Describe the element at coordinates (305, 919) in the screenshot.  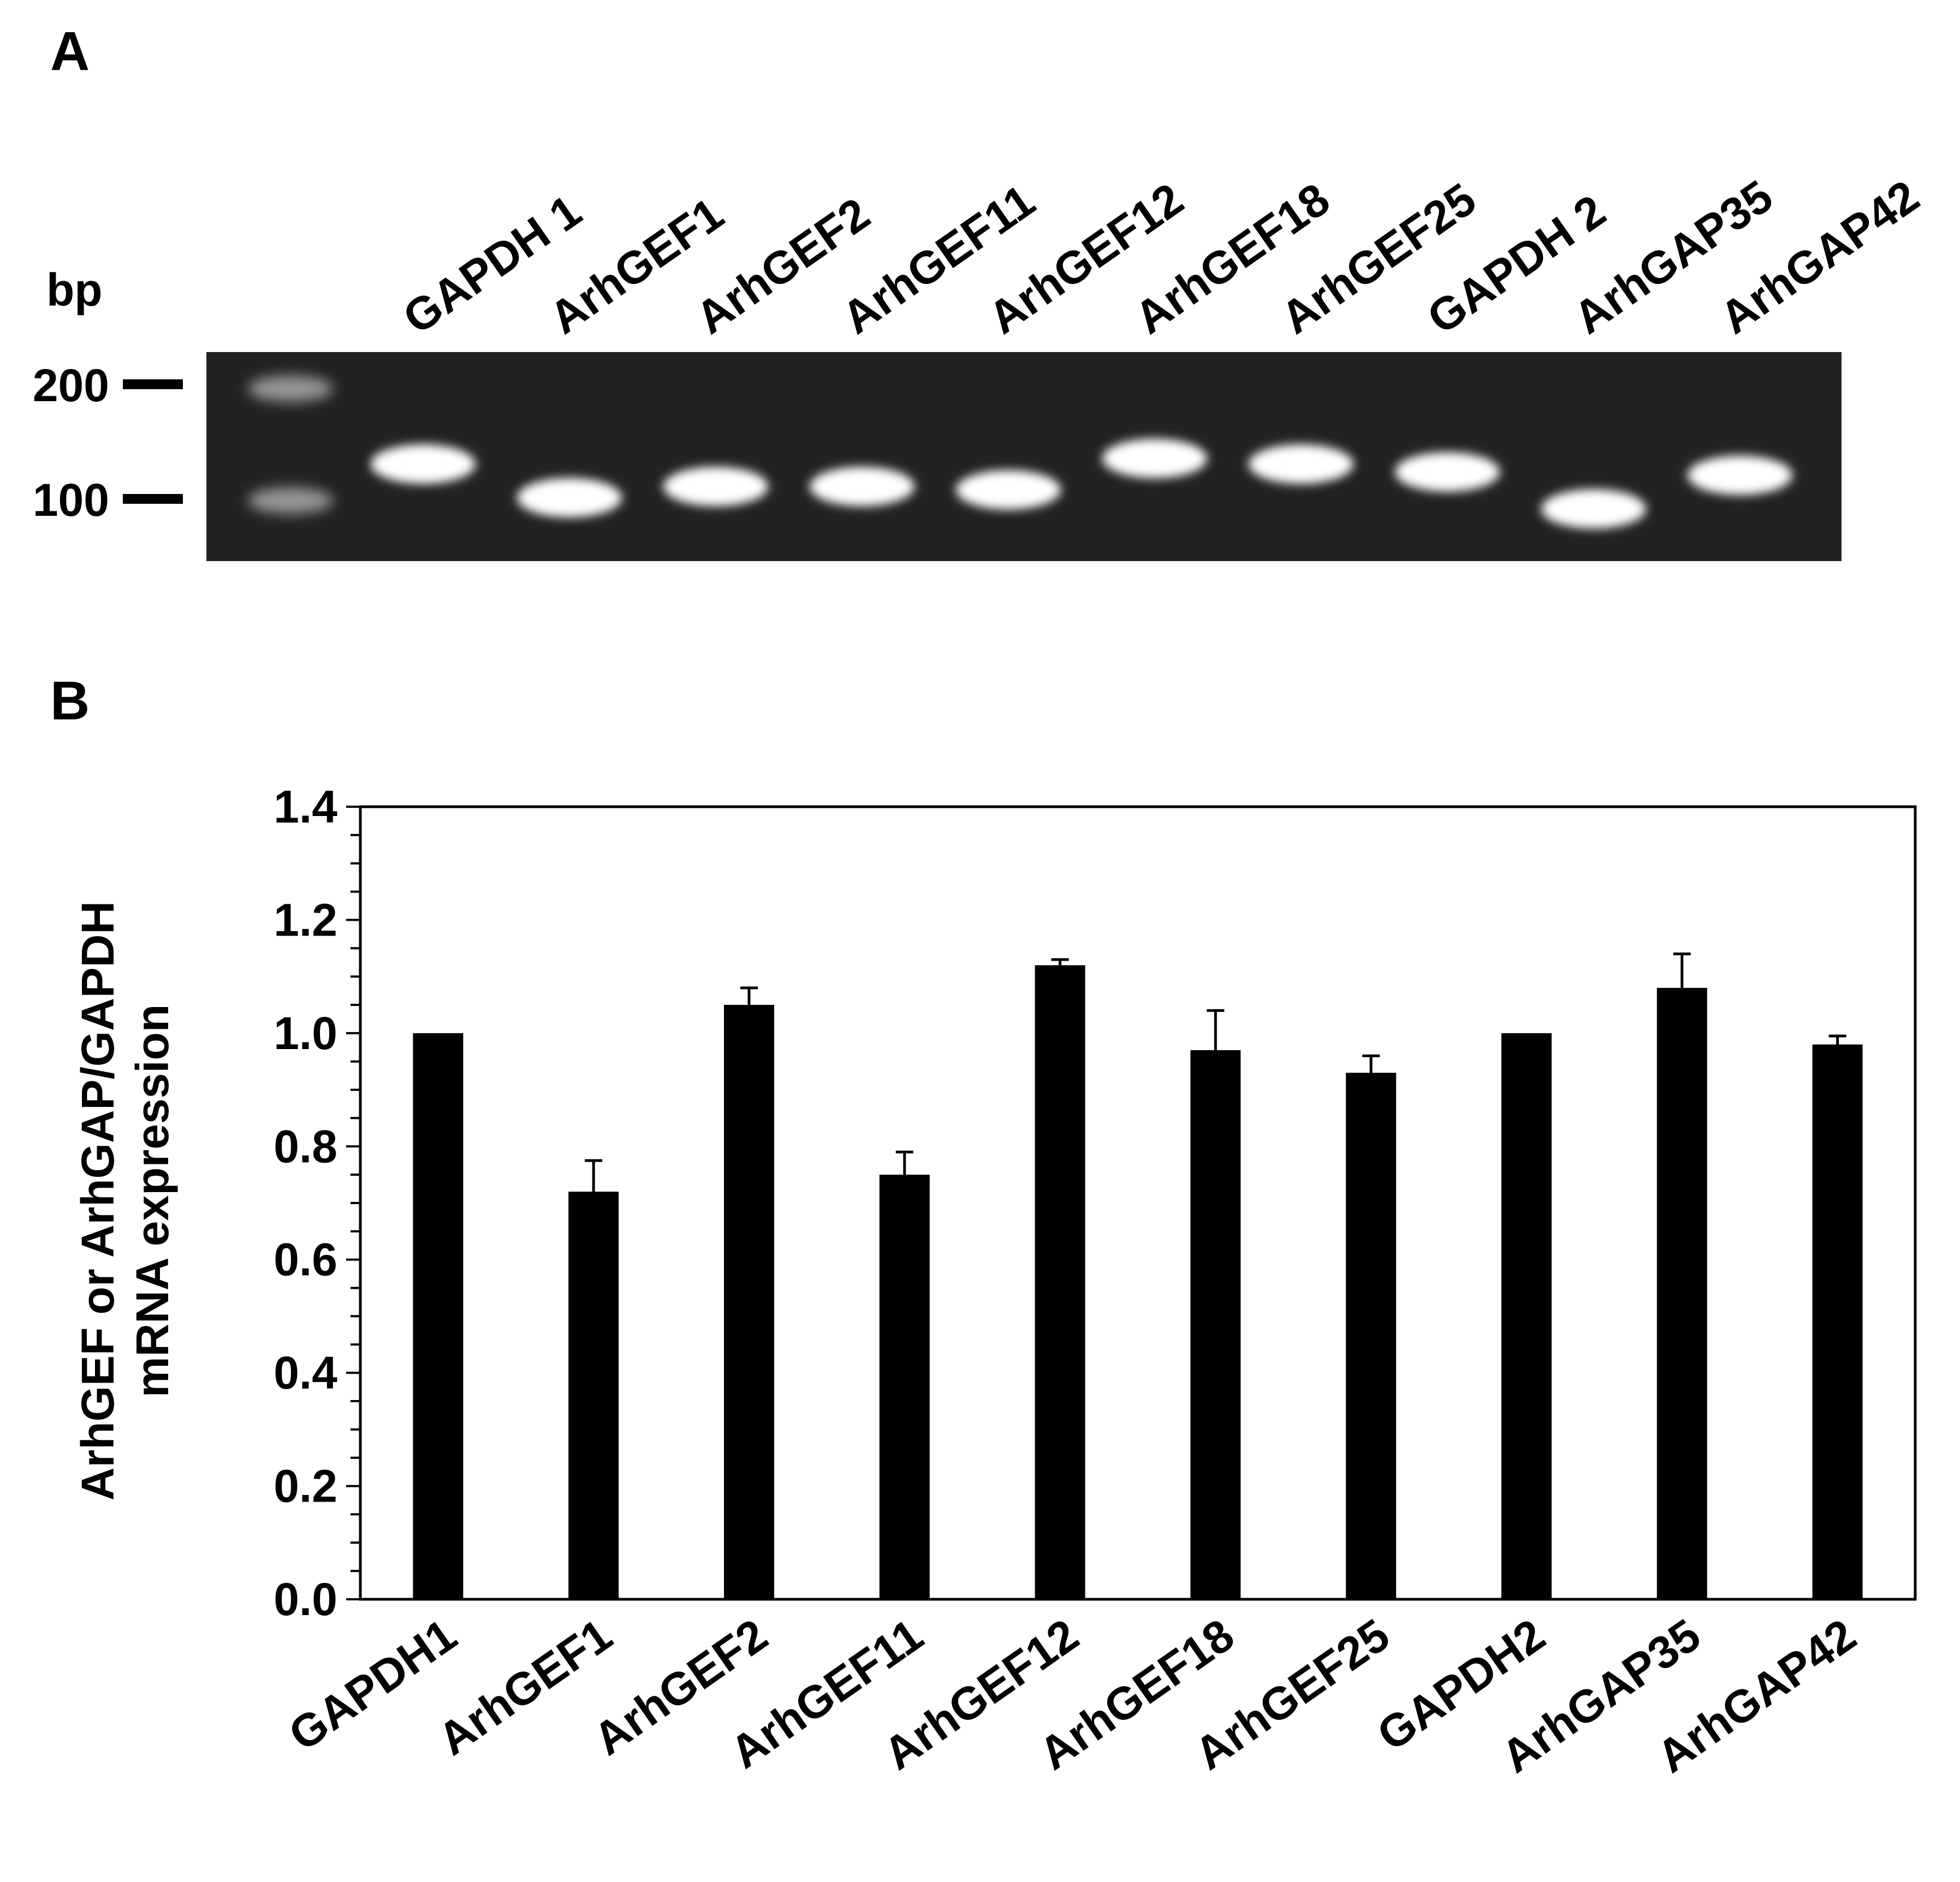
I see `y-tick-label: 1.2` at that location.